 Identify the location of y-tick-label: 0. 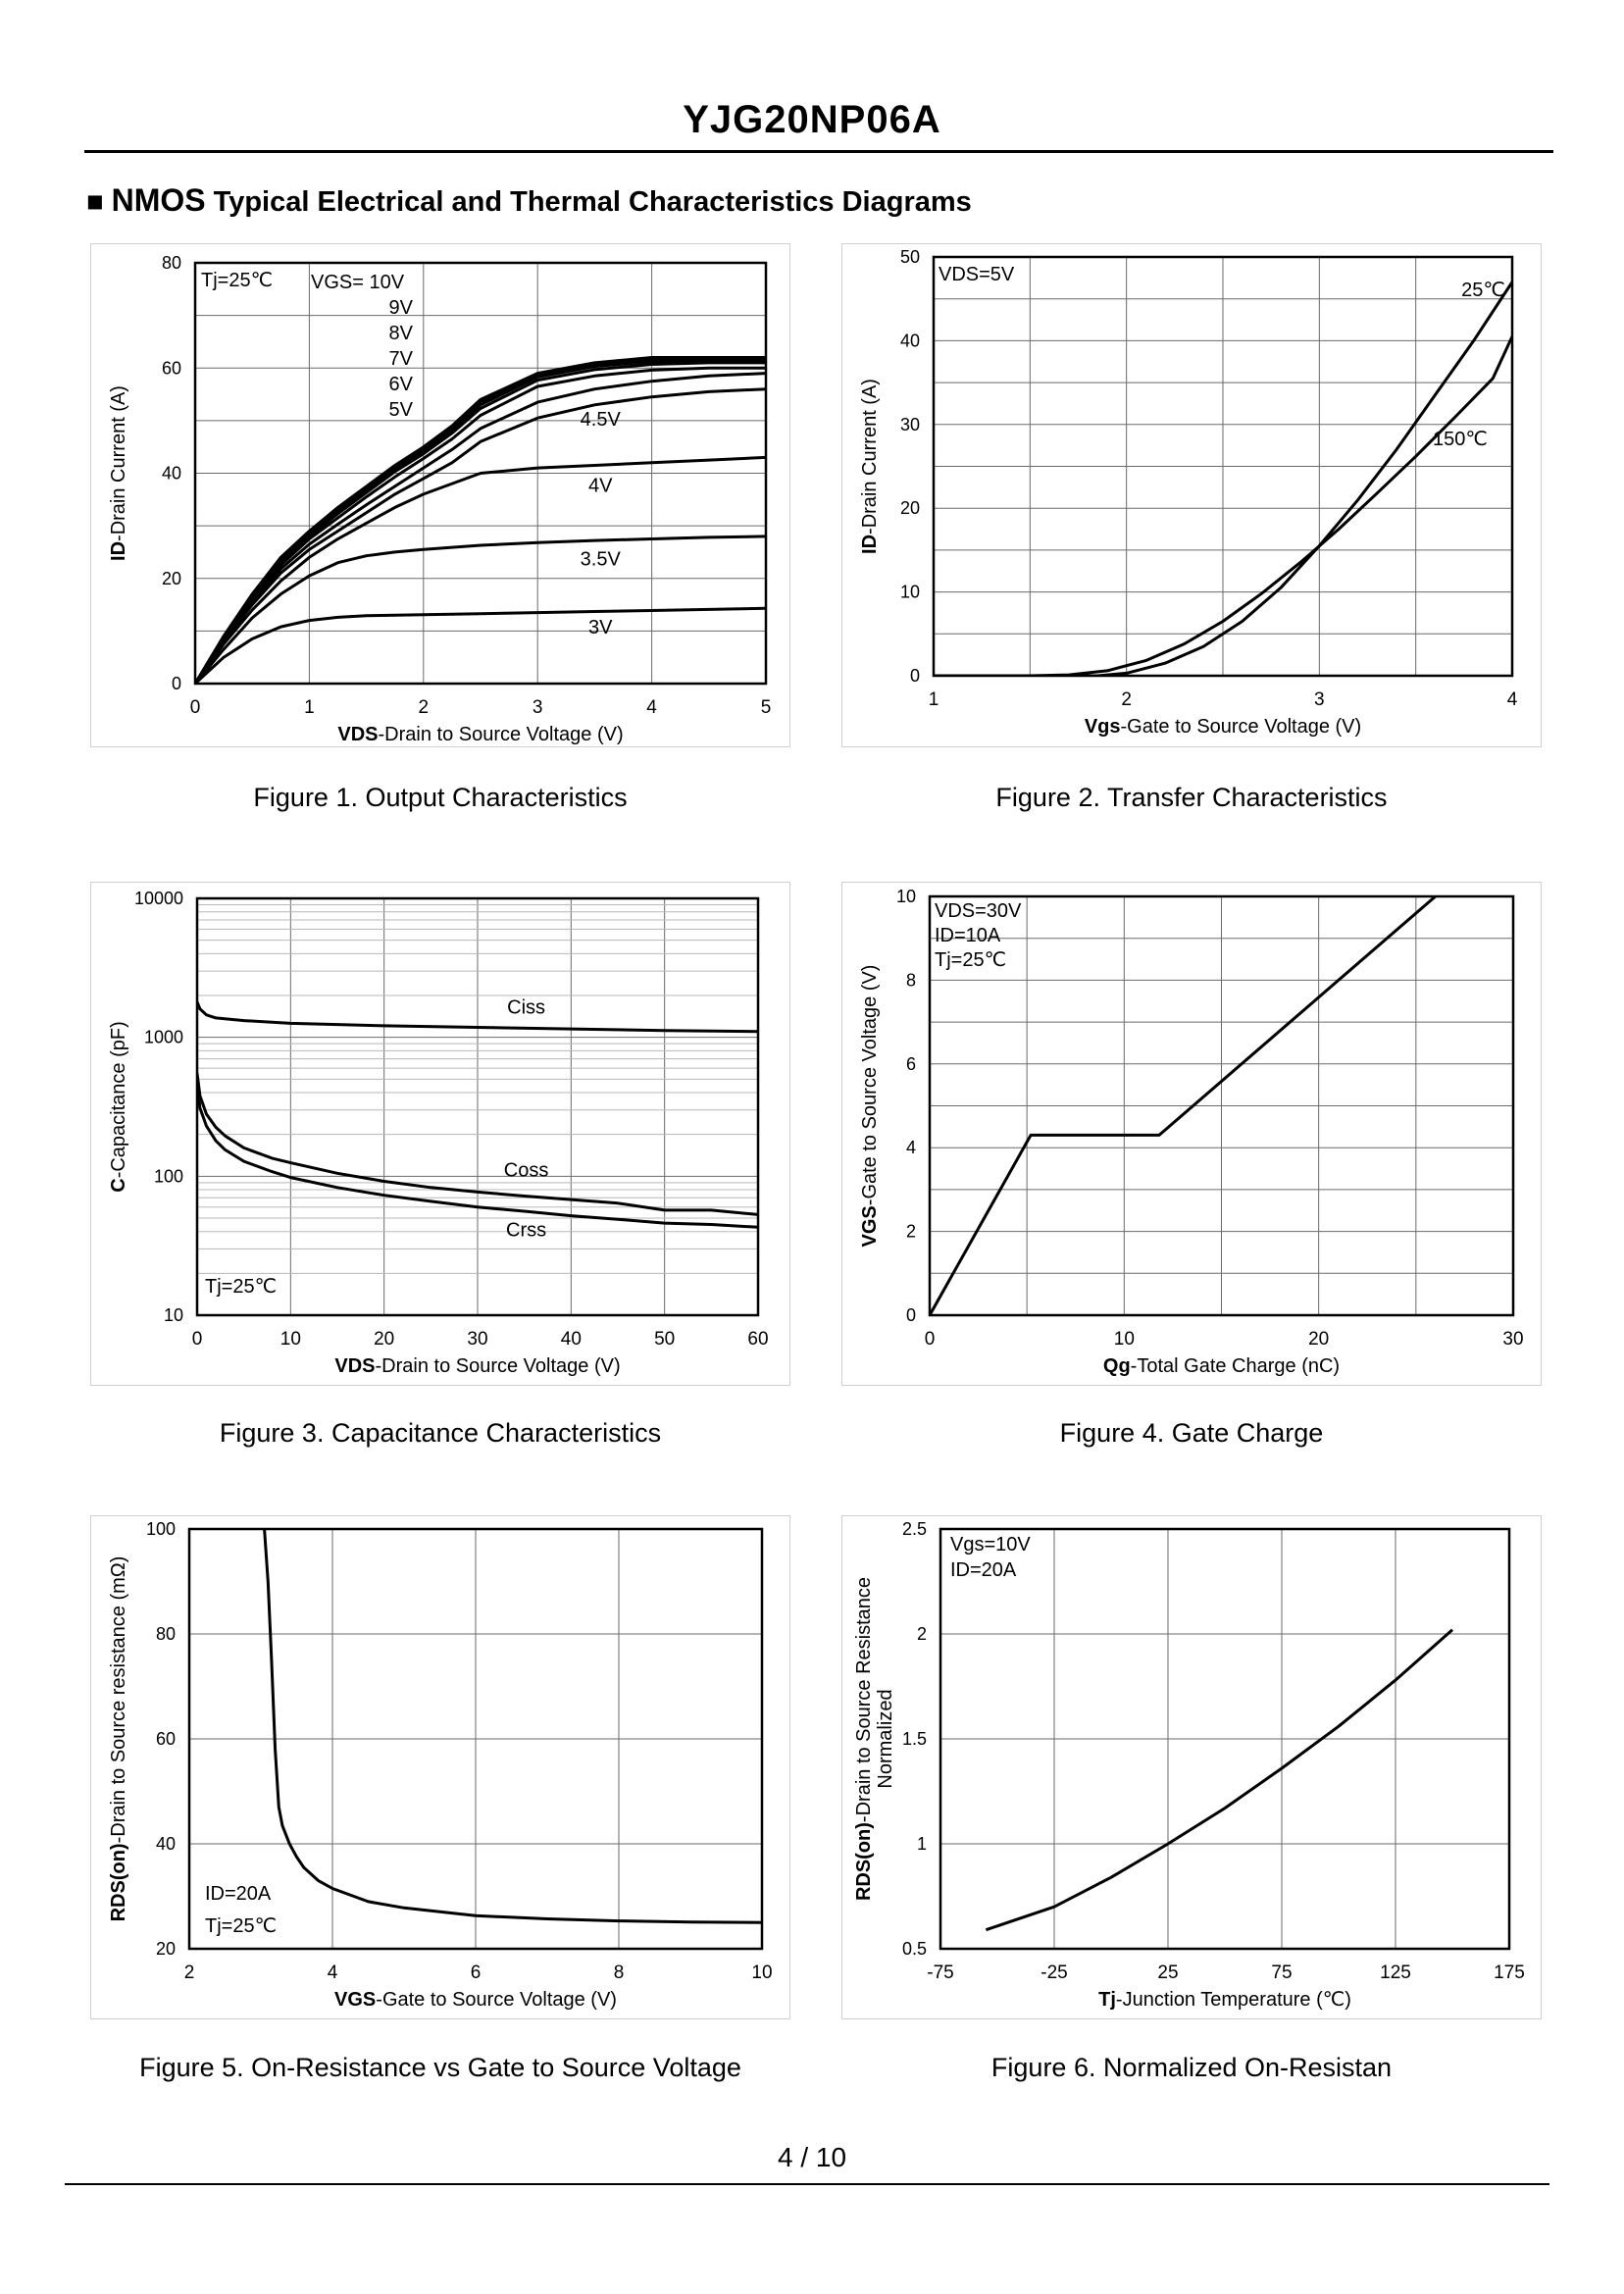
(911, 1315).